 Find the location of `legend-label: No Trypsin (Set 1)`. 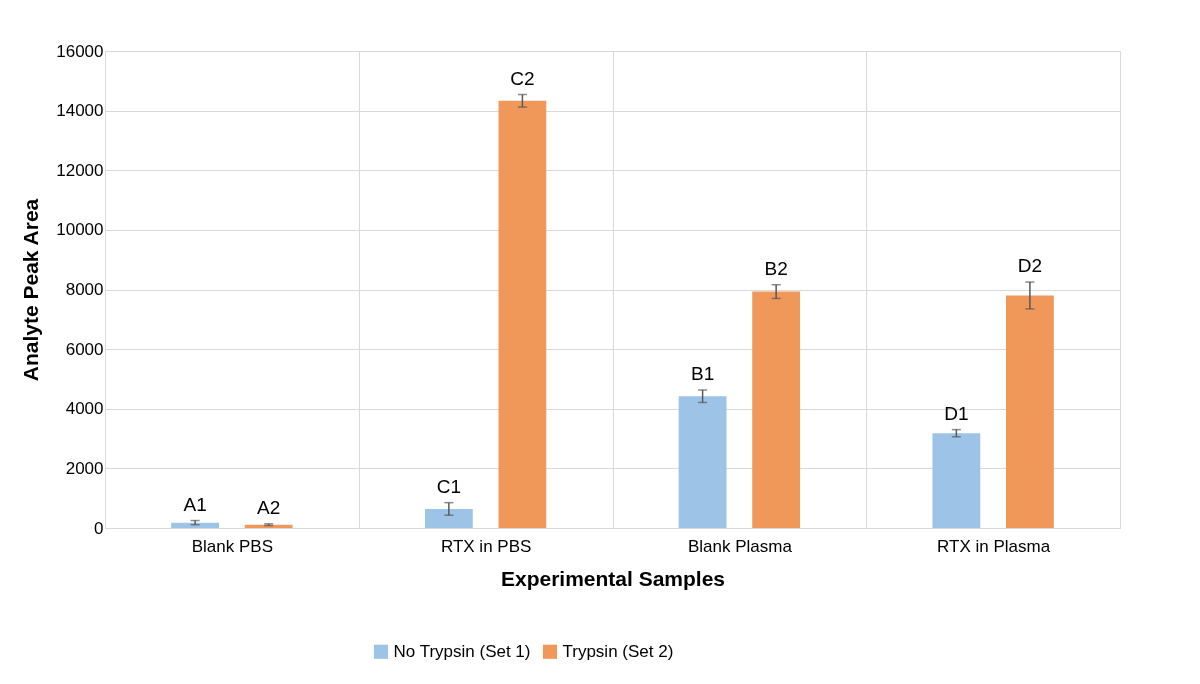

legend-label: No Trypsin (Set 1) is located at coordinates (462, 651).